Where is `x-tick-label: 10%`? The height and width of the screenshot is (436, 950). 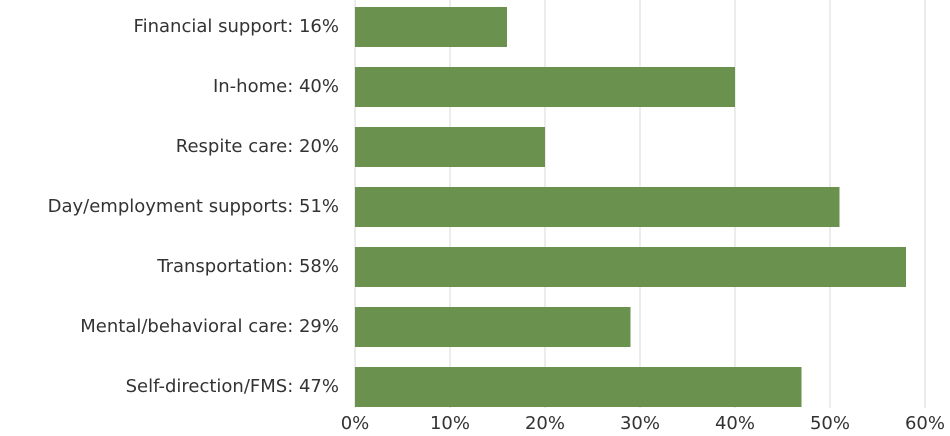
x-tick-label: 10% is located at coordinates (450, 423).